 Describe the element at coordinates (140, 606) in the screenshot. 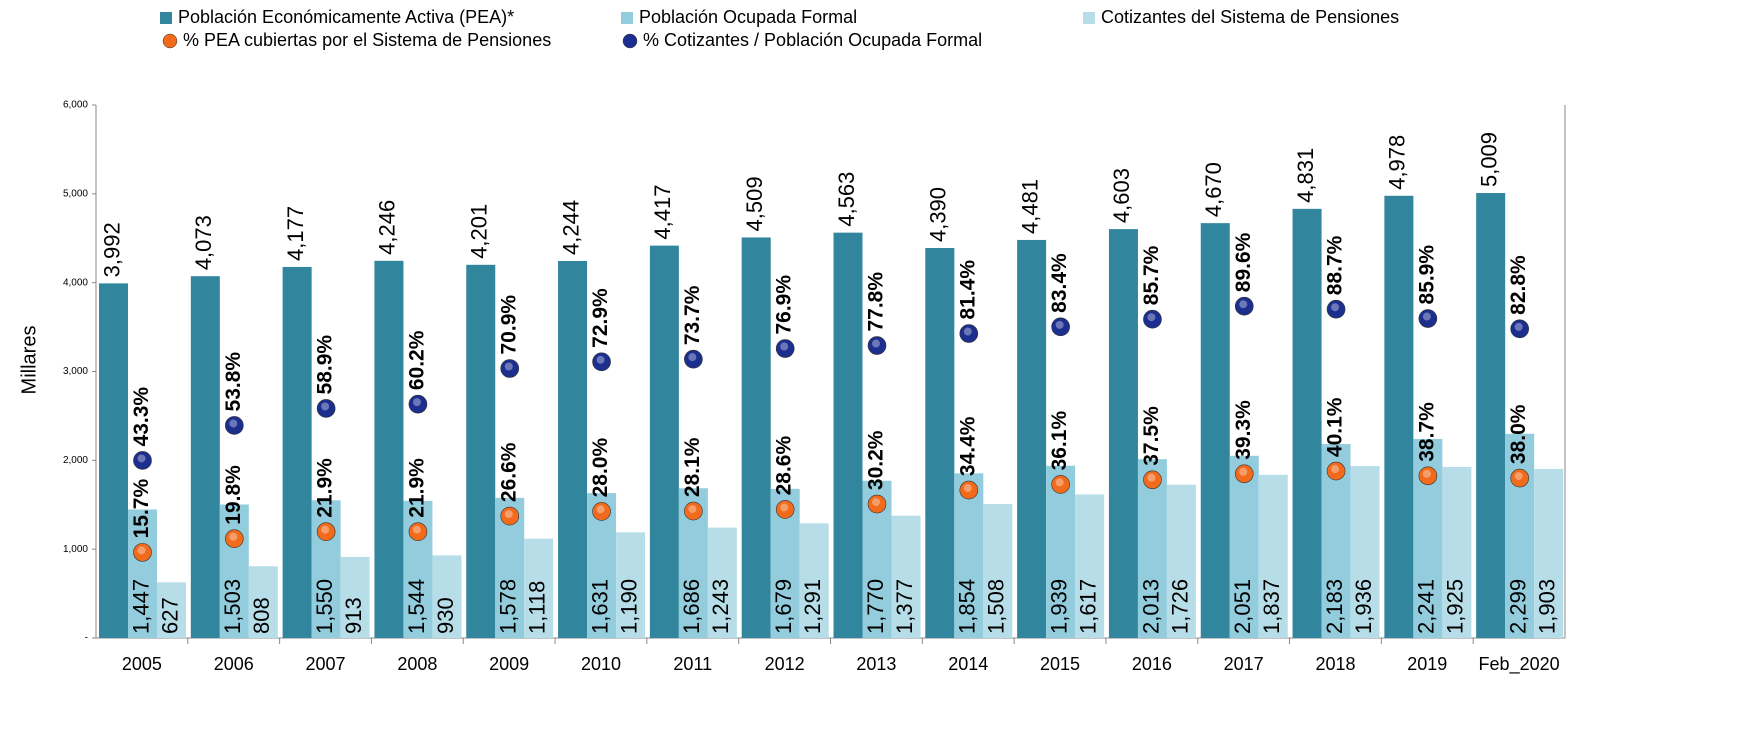

I see `data-label: 1,447` at that location.